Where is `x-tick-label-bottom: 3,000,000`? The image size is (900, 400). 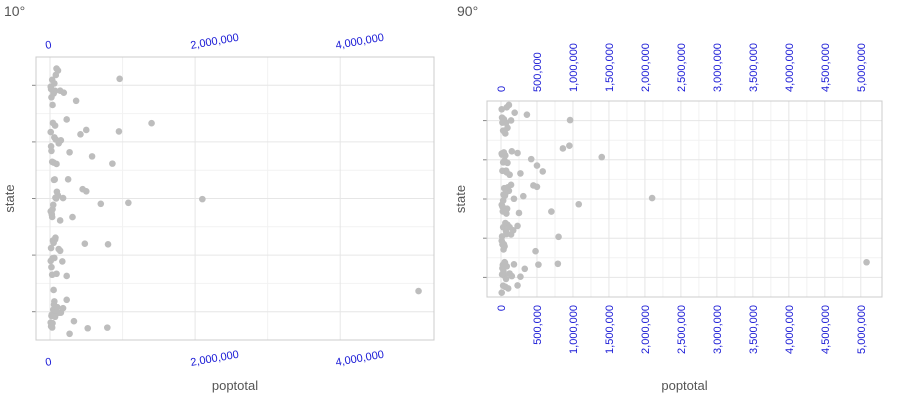 x-tick-label-bottom: 3,000,000 is located at coordinates (718, 329).